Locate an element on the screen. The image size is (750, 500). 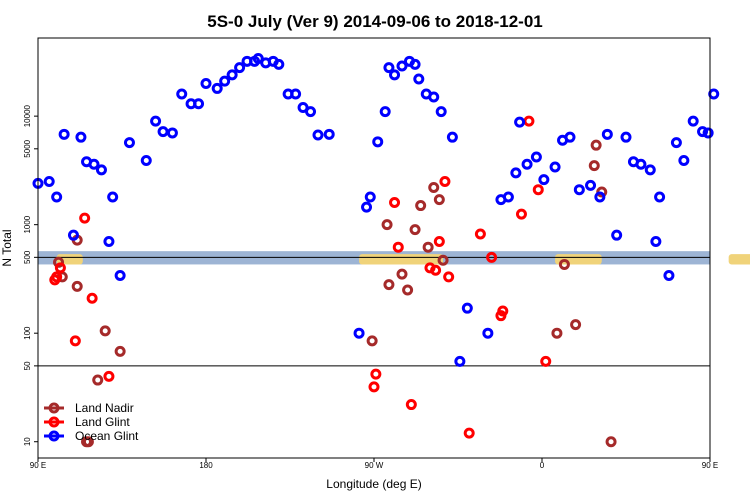
y-tick-label: 50 is located at coordinates (27, 365).